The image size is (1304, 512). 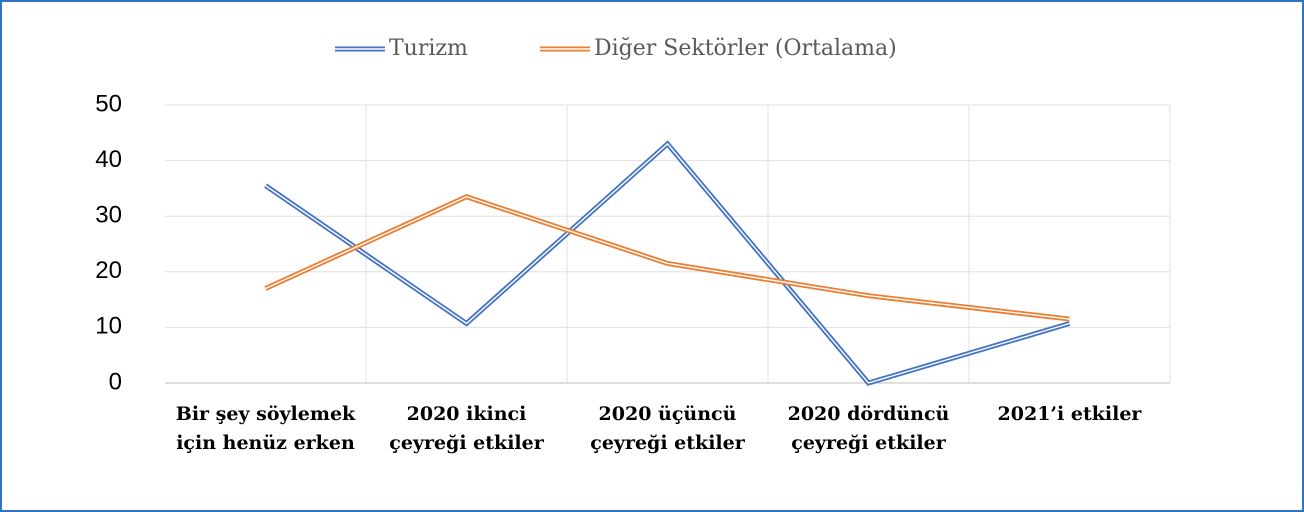 I want to click on x-tick-label: 2020 üçüncü çeyreği etkiler, so click(x=667, y=428).